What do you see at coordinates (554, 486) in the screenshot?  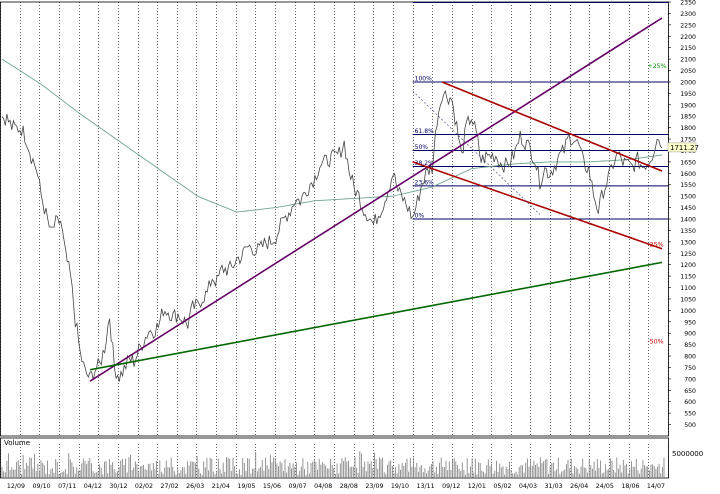 I see `x-tick-label: 31/03` at bounding box center [554, 486].